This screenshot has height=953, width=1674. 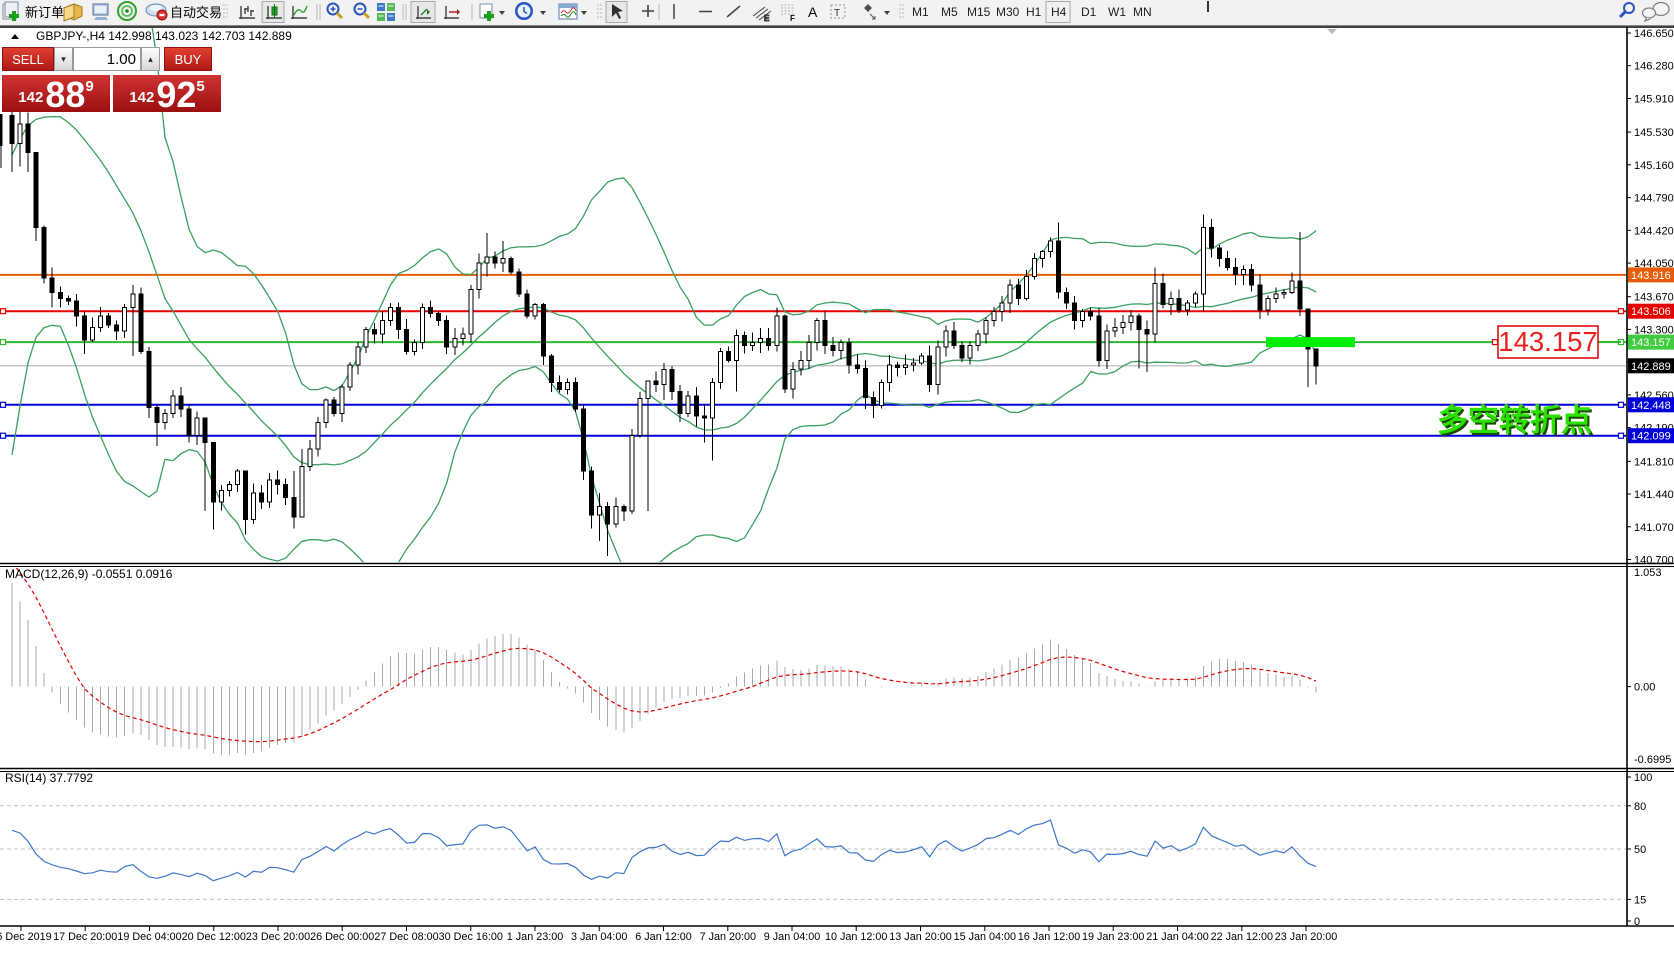 I want to click on svg-text: A, so click(x=813, y=12).